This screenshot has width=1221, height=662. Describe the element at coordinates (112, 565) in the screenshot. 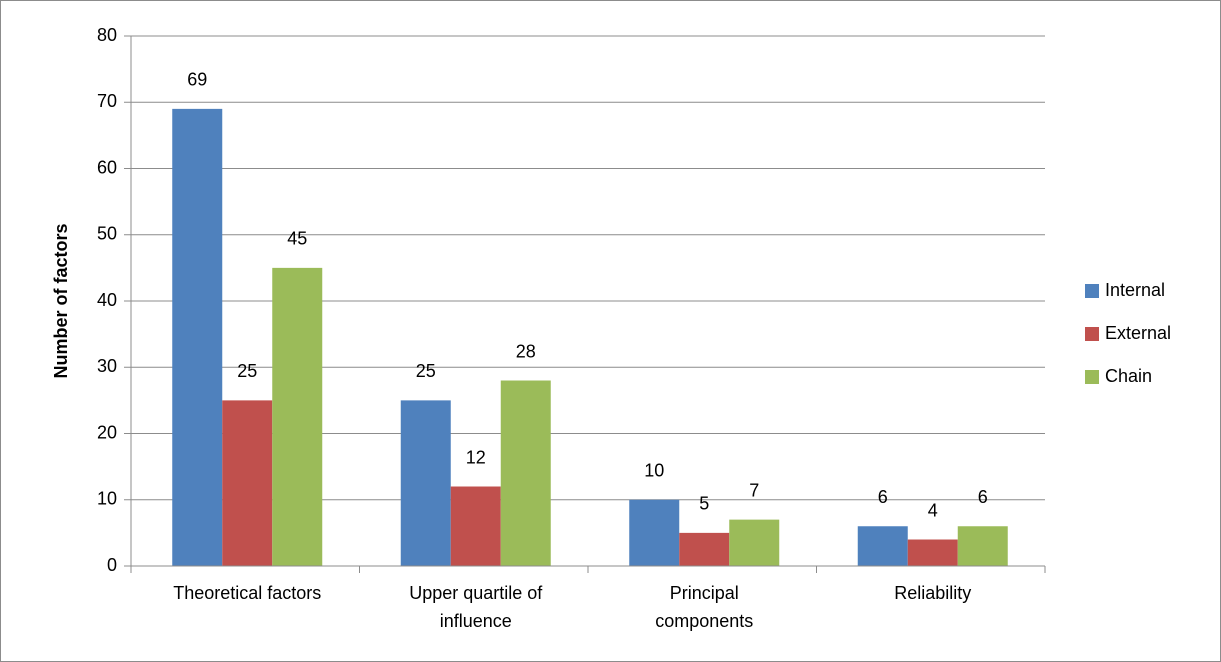

I see `y-tick-label: 0` at that location.